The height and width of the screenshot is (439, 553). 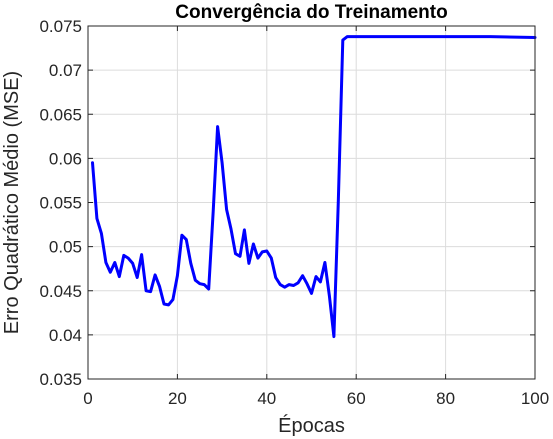 What do you see at coordinates (65, 247) in the screenshot?
I see `y-tick-label: 0.05` at bounding box center [65, 247].